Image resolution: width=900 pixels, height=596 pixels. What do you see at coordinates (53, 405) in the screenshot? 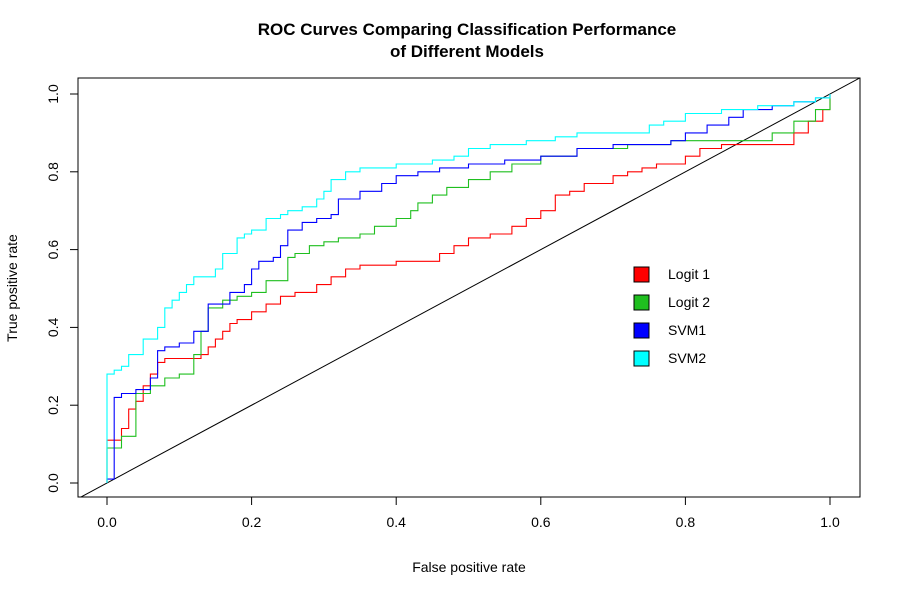
I see `y-tick-label: 0.2` at bounding box center [53, 405].